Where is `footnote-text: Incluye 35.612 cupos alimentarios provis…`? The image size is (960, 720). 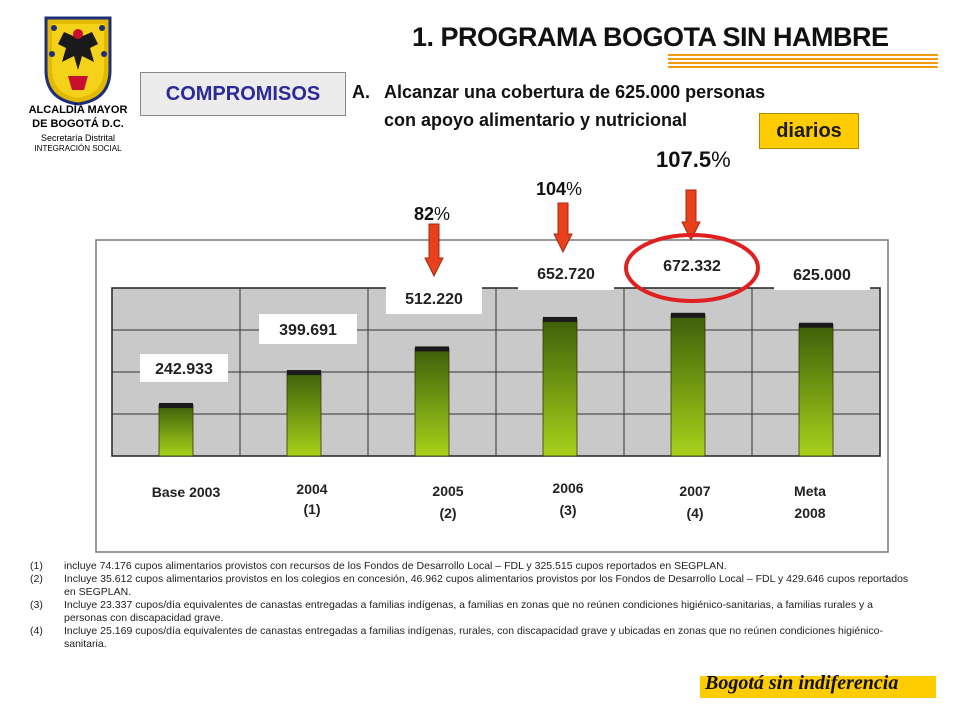
footnote-text: Incluye 35.612 cupos alimentarios provis… is located at coordinates (486, 585).